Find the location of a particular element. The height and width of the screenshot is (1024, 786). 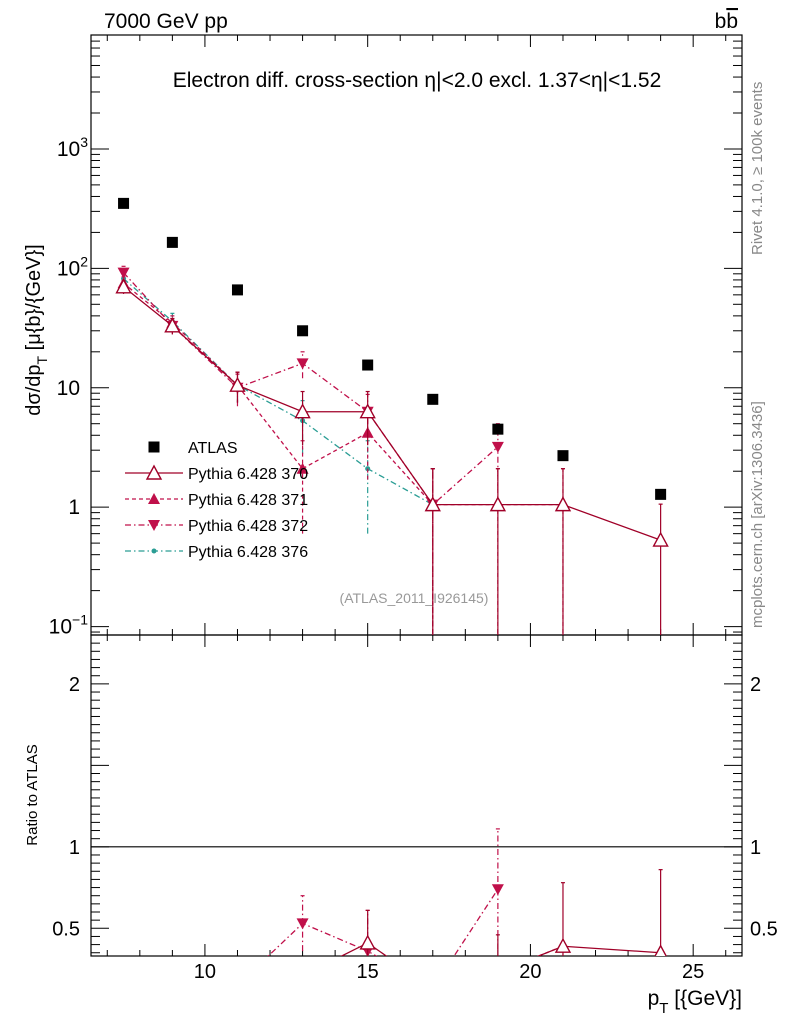

ratio-tick-label-right: 2 is located at coordinates (755, 685).